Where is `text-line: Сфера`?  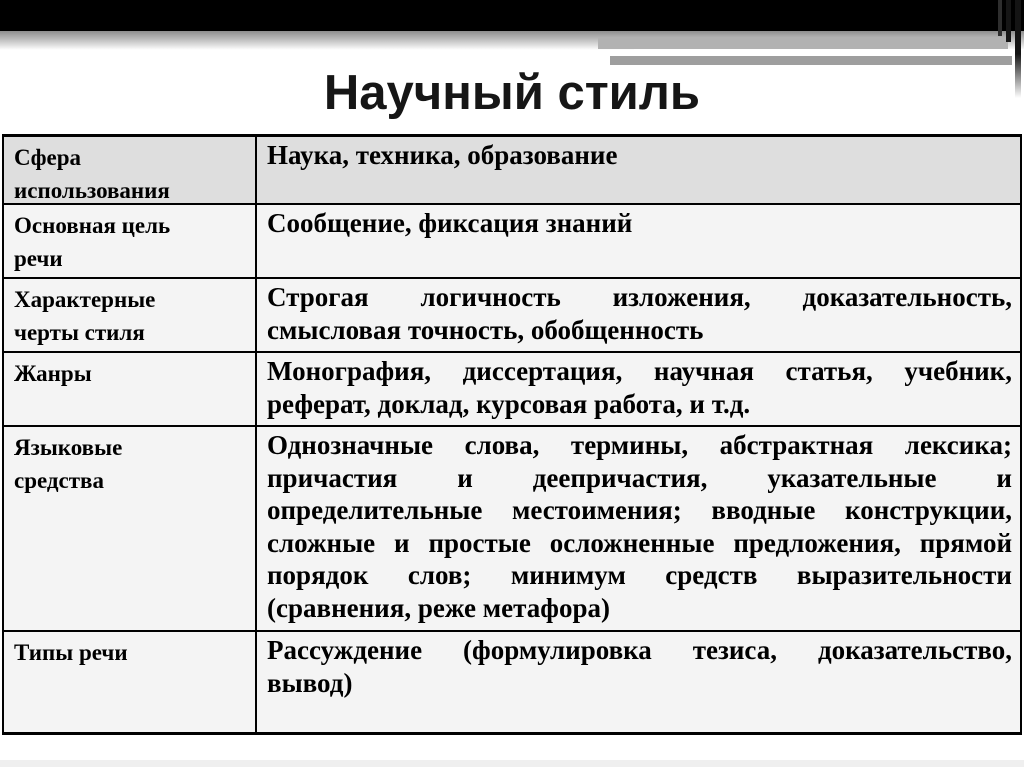 text-line: Сфера is located at coordinates (48, 157).